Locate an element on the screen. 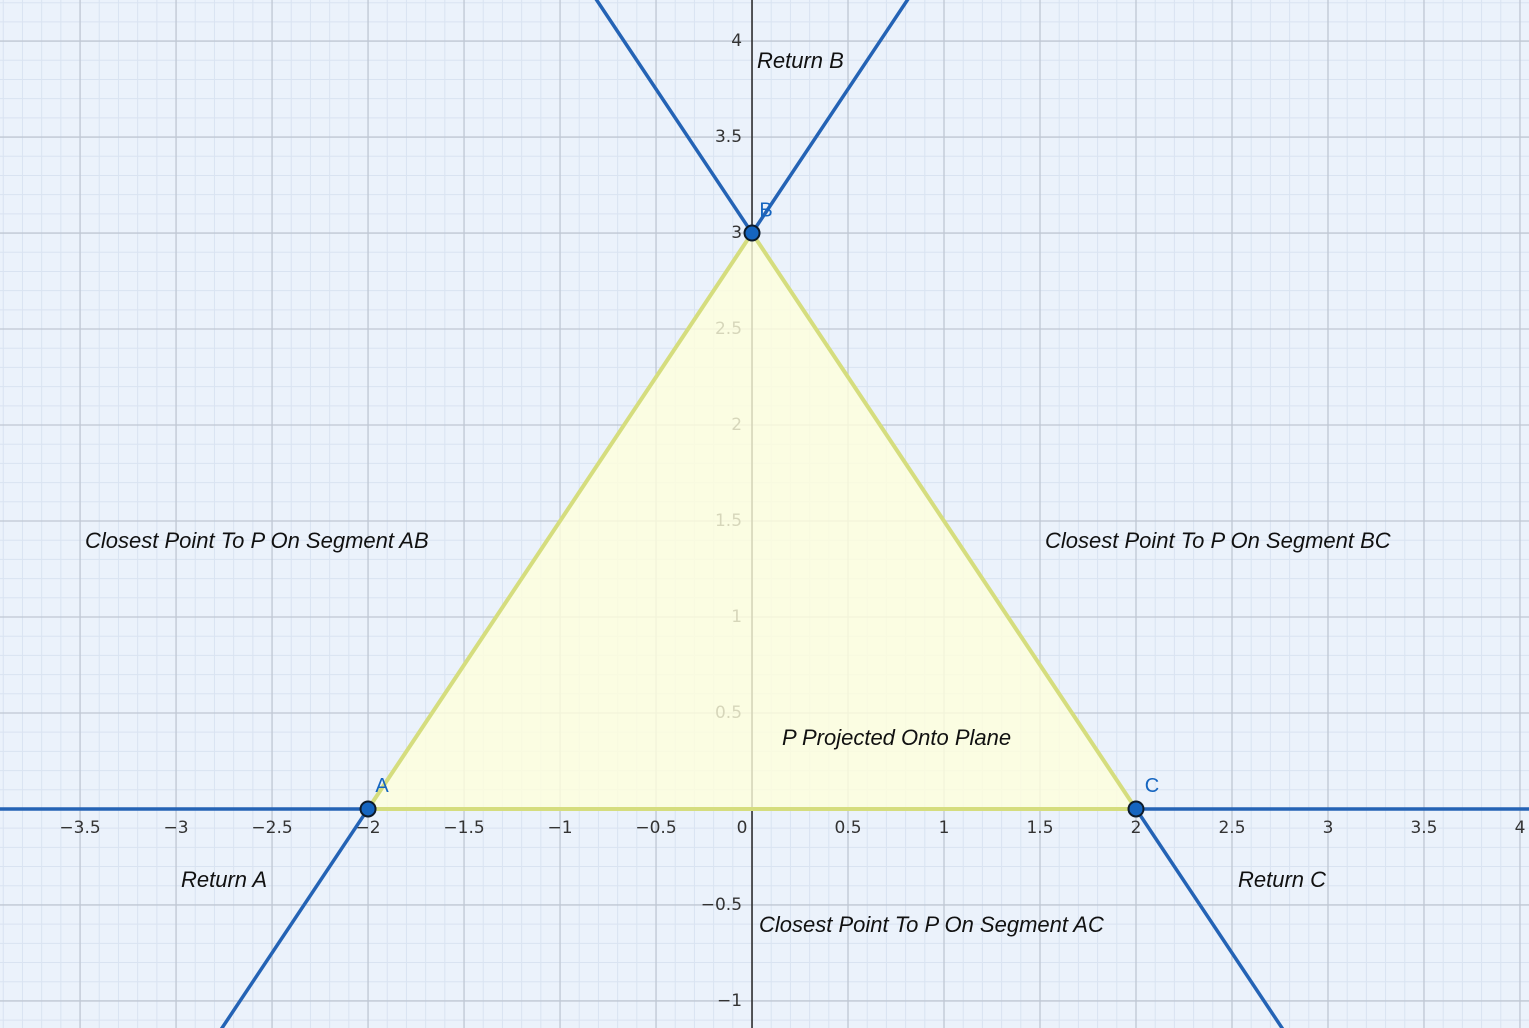 Image resolution: width=1529 pixels, height=1028 pixels. y-tick-label: −1 is located at coordinates (729, 1001).